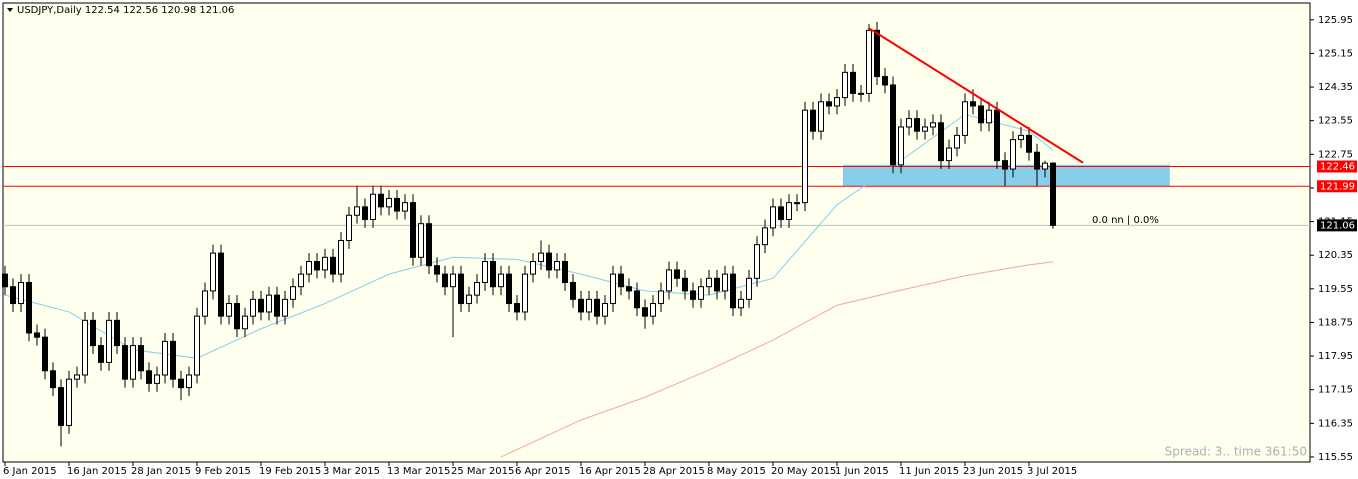  Describe the element at coordinates (1335, 322) in the screenshot. I see `y-tick-label: 118.75` at that location.